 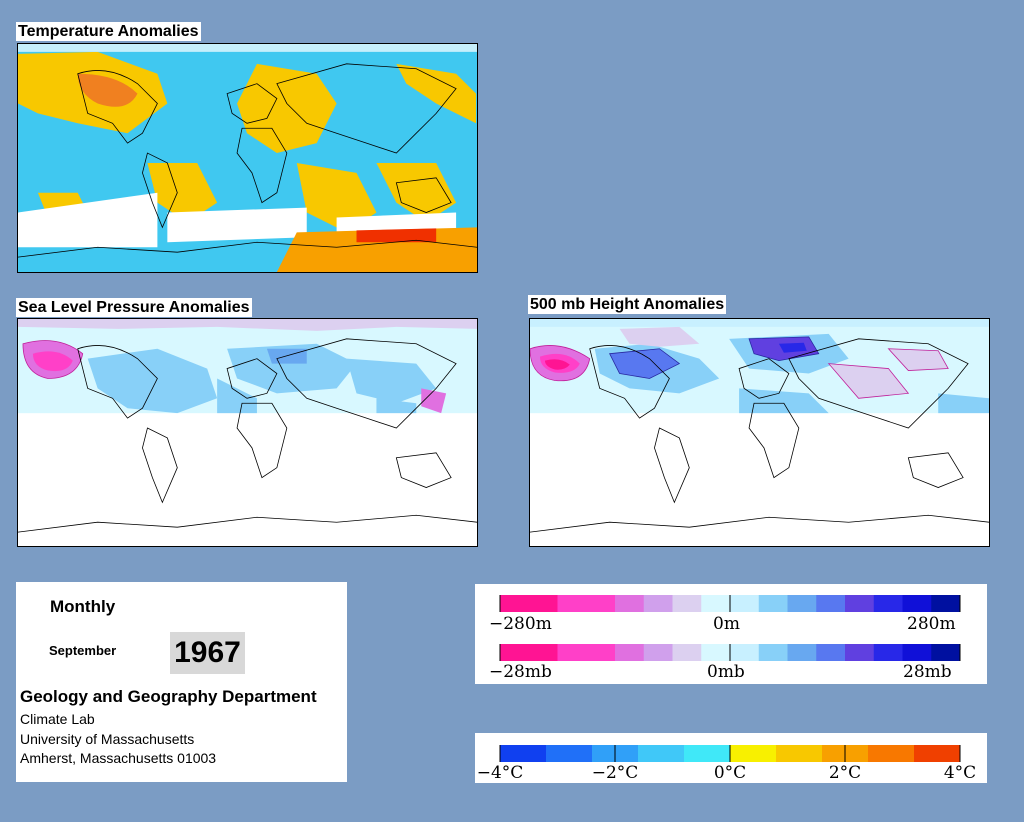 What do you see at coordinates (207, 653) in the screenshot?
I see `year-label: 1967` at bounding box center [207, 653].